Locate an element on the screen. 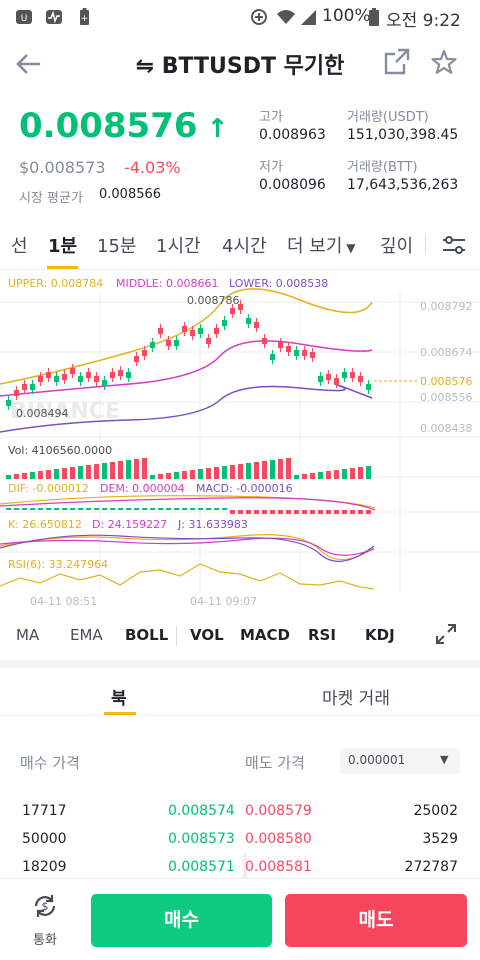 This screenshot has width=480, height=960. battery-icon is located at coordinates (374, 17).